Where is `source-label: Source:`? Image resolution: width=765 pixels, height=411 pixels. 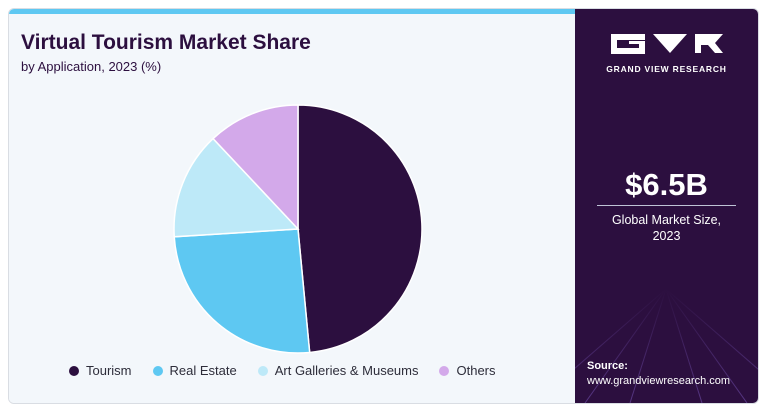 source-label: Source: is located at coordinates (607, 366).